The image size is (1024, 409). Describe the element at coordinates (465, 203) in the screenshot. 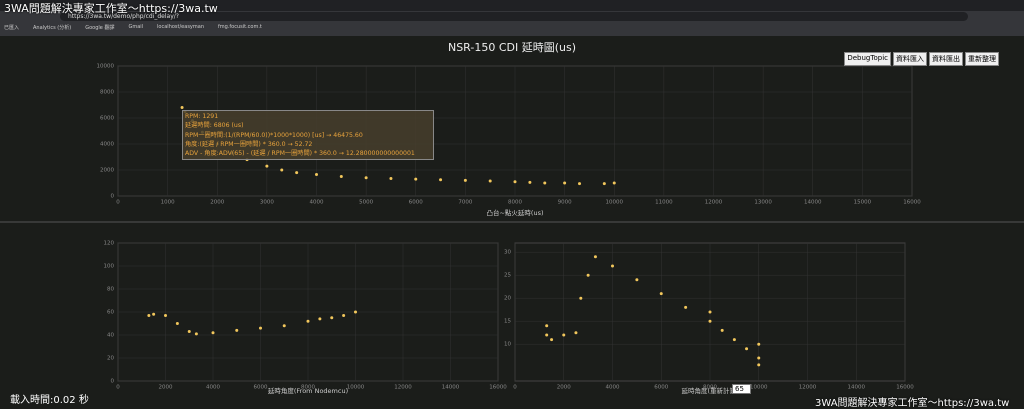

I see `x-tick-label: 7000` at that location.